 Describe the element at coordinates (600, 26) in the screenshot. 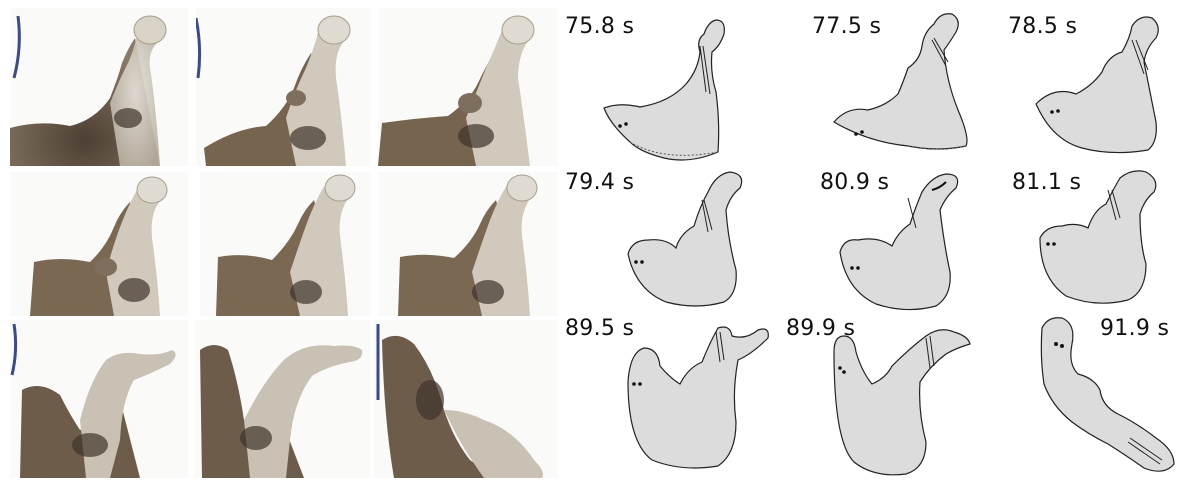

I see `time-label-1: 75.8 s` at that location.